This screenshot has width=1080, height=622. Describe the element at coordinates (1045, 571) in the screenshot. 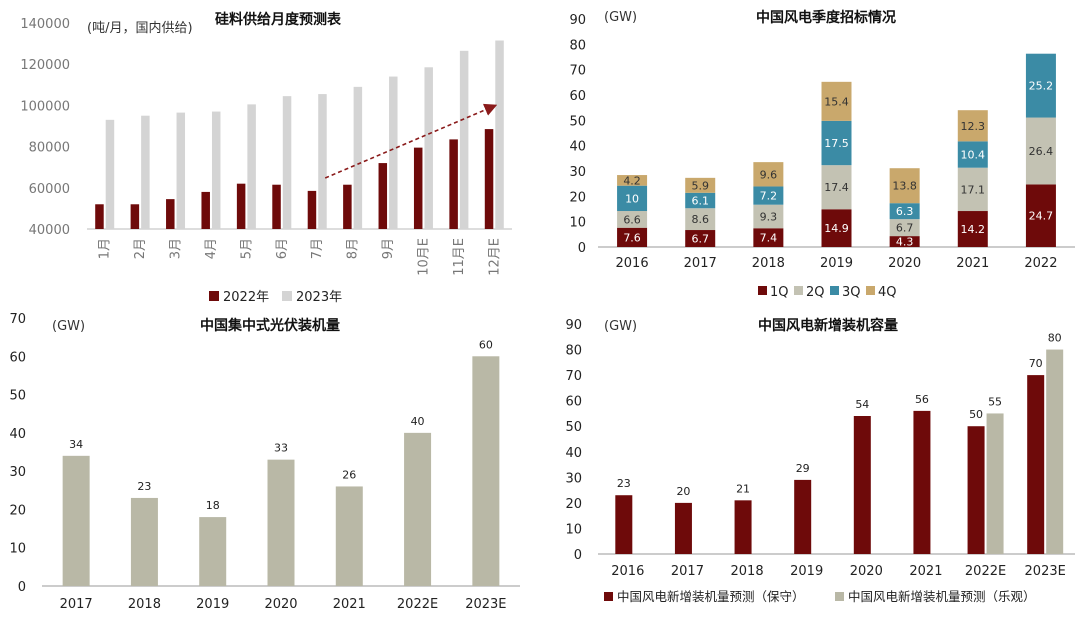

I see `chart4-x-tick-label: 2023E` at that location.